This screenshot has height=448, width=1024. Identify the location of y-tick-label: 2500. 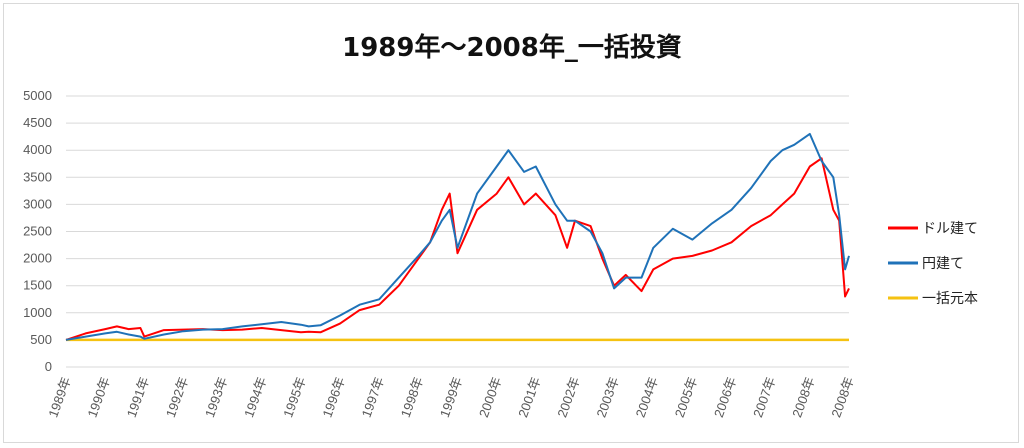
(37, 231).